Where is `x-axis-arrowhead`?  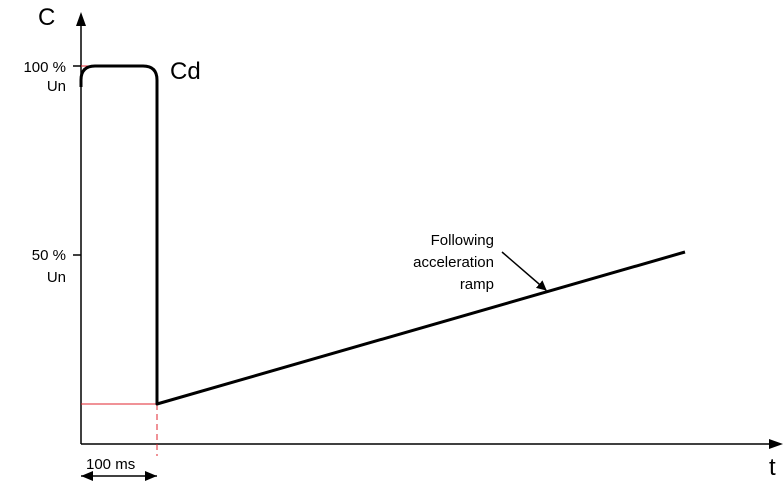 x-axis-arrowhead is located at coordinates (776, 444).